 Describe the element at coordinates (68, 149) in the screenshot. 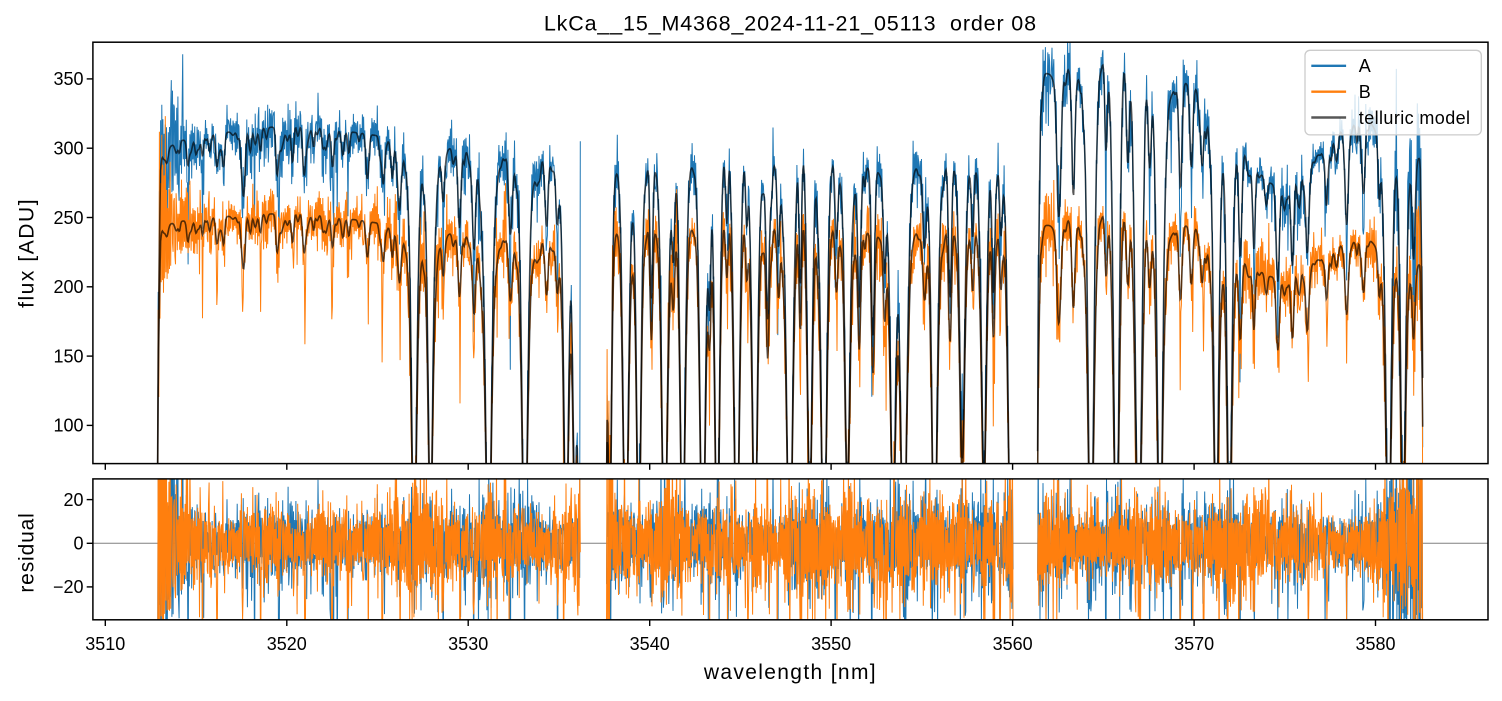

I see `svg-text: 300` at that location.